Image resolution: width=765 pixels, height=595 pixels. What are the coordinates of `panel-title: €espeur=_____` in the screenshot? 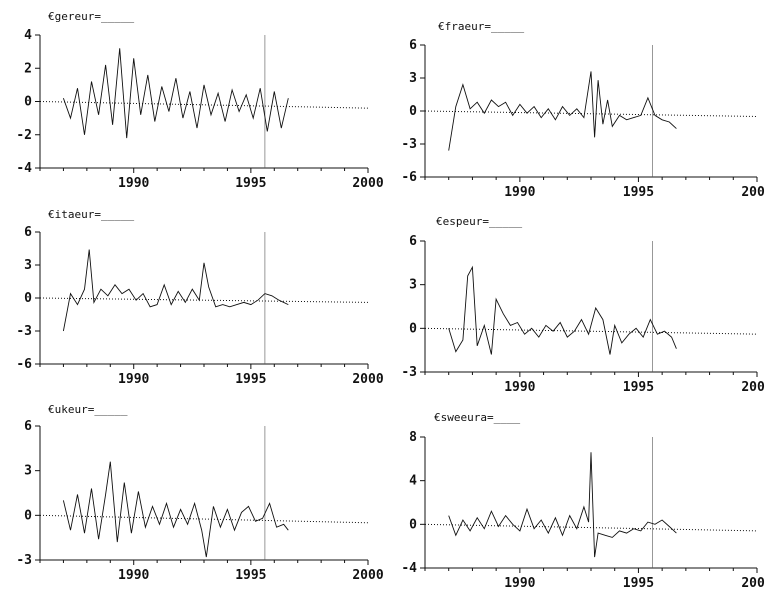 It's located at (479, 221).